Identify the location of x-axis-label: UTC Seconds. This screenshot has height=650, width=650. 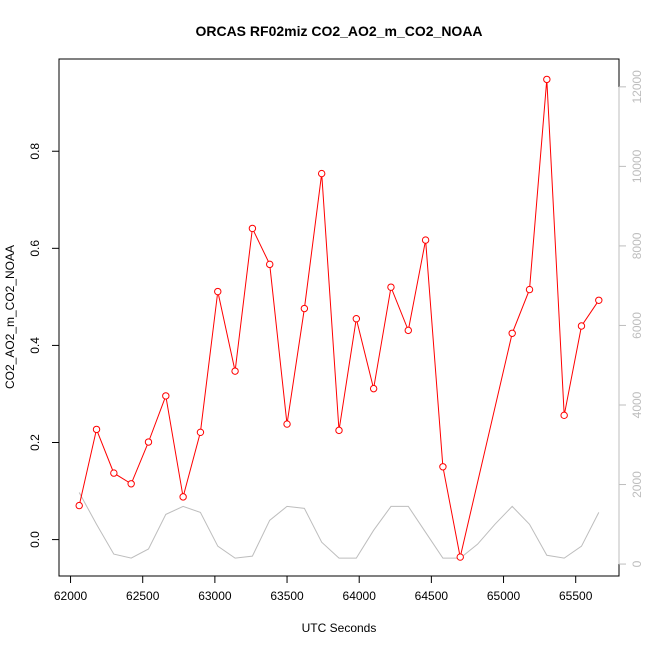
(339, 628).